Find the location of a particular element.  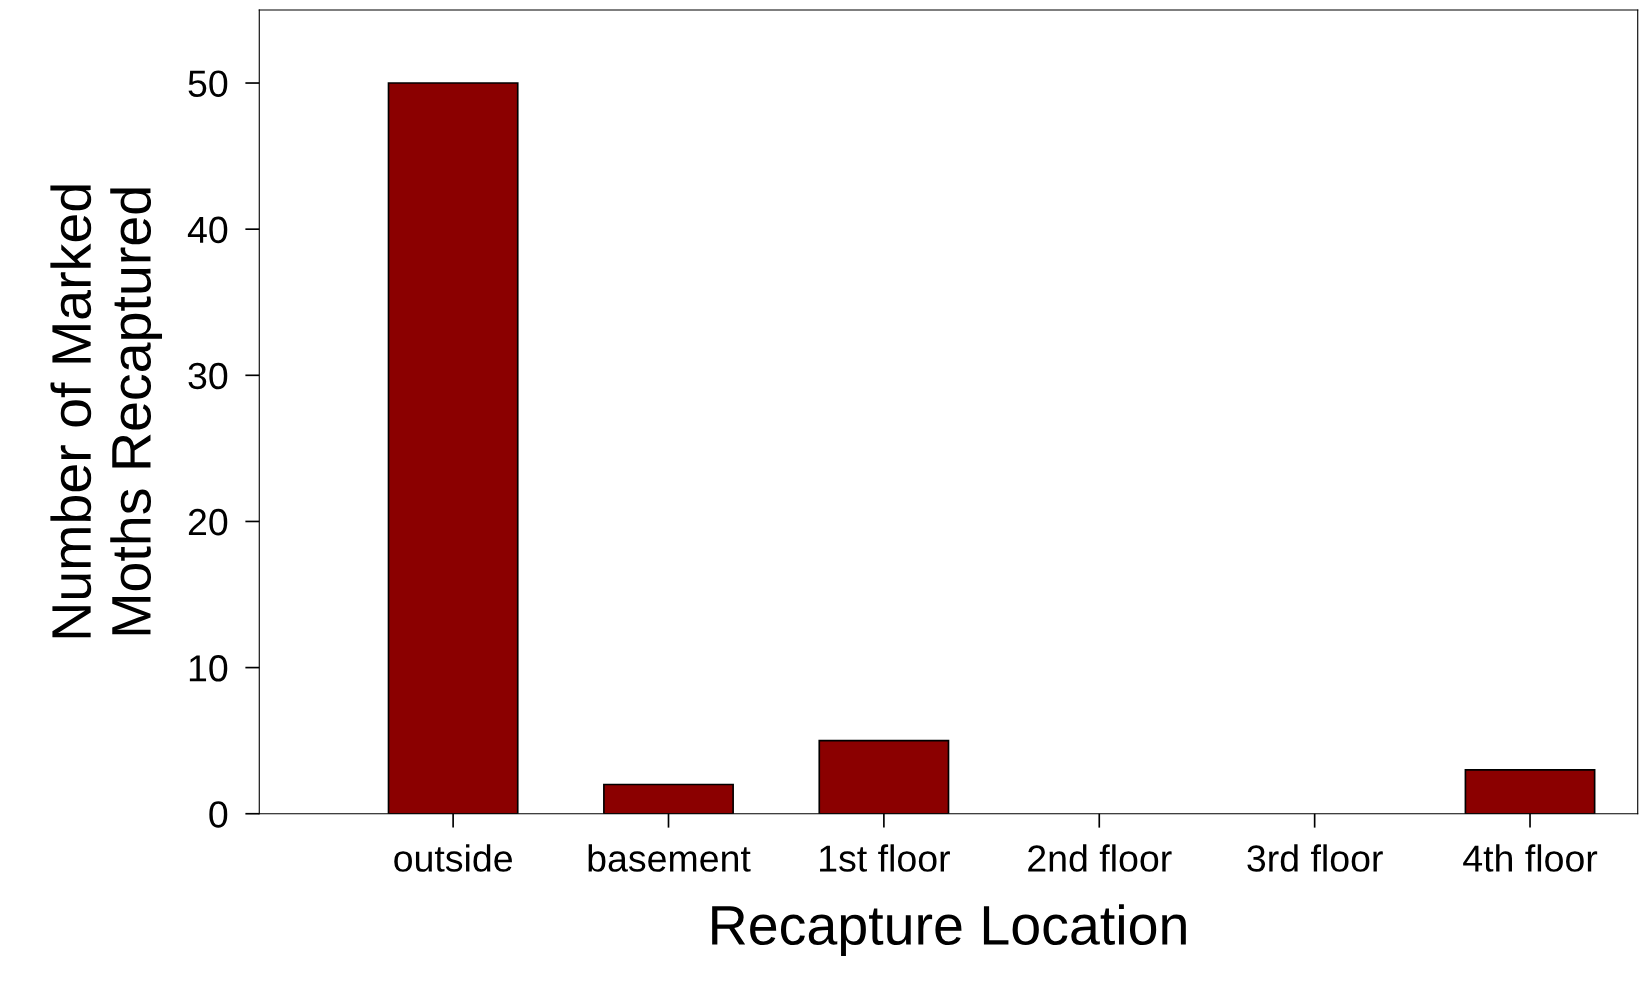

x-tick-label: 4th floor is located at coordinates (1530, 858).